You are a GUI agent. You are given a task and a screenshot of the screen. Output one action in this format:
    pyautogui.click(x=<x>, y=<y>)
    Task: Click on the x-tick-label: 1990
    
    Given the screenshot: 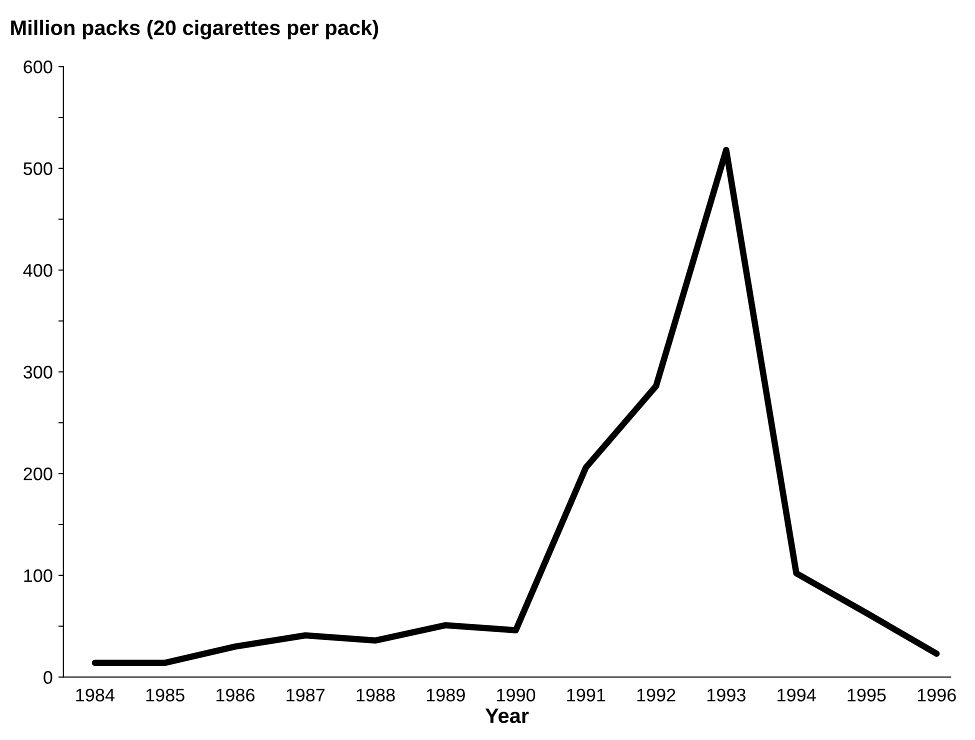 What is the action you would take?
    pyautogui.click(x=516, y=695)
    